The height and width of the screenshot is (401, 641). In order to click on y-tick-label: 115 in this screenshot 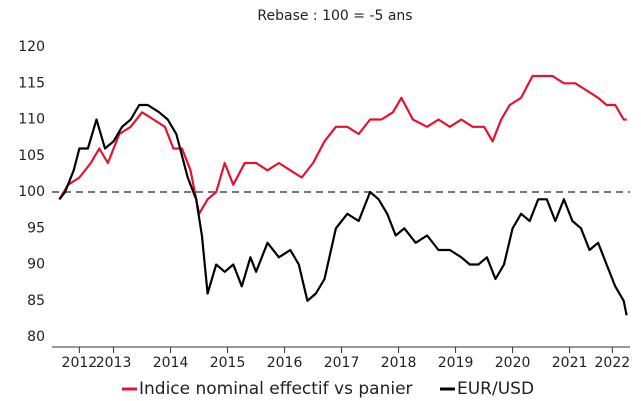, I will do `click(31, 83)`.